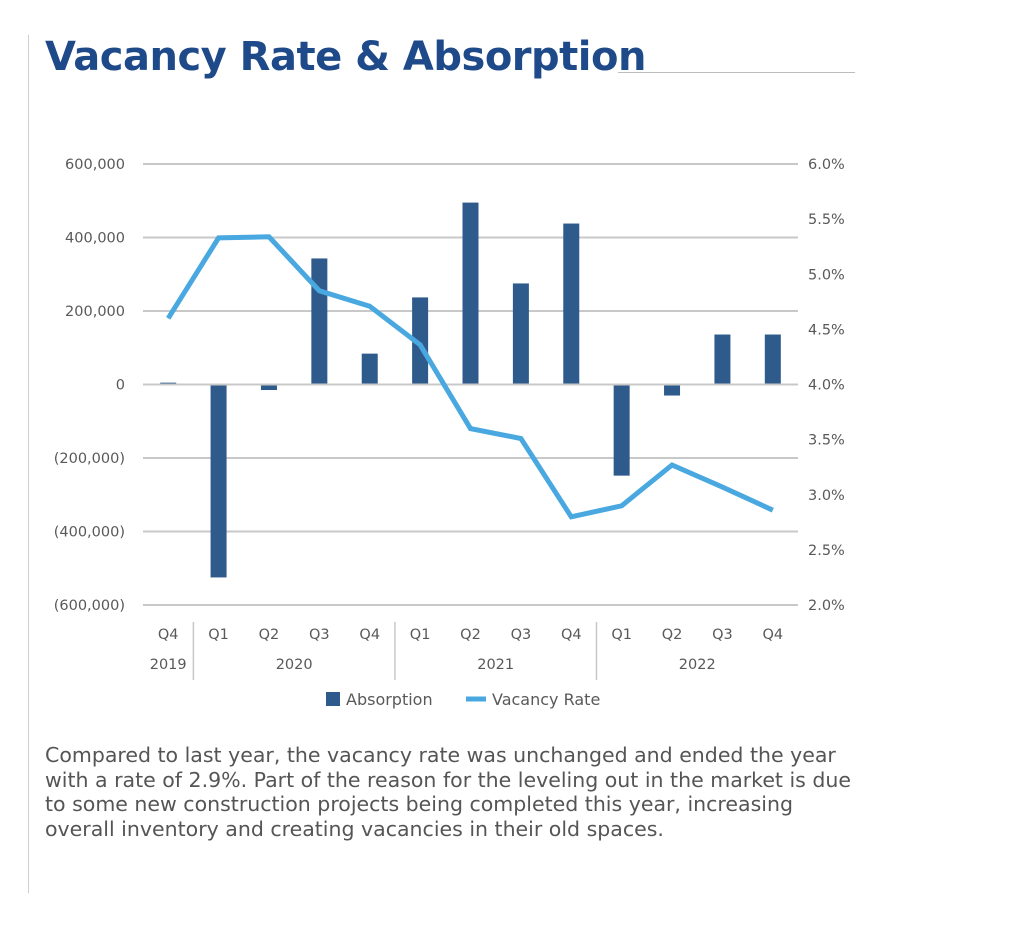  What do you see at coordinates (826, 551) in the screenshot?
I see `right-axis-tick: 2.5%` at bounding box center [826, 551].